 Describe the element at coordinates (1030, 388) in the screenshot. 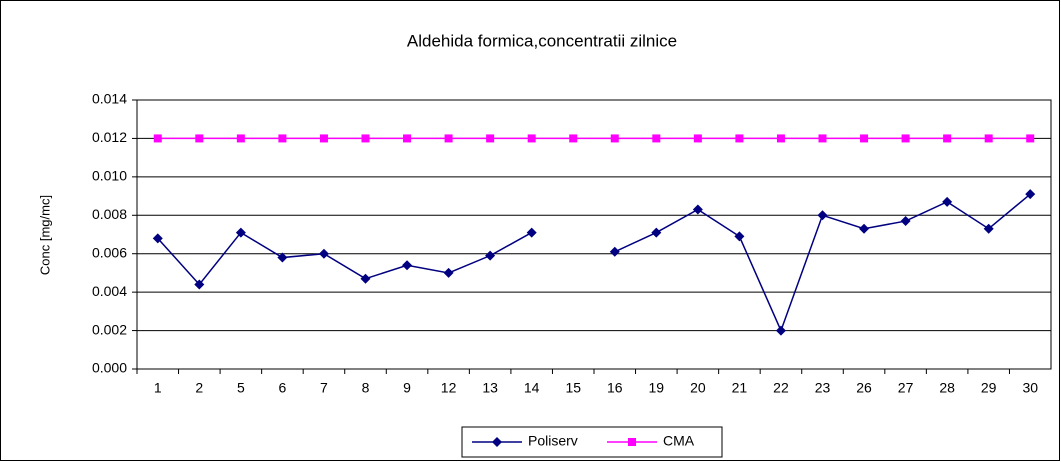

I see `x-tick-label: 30` at that location.